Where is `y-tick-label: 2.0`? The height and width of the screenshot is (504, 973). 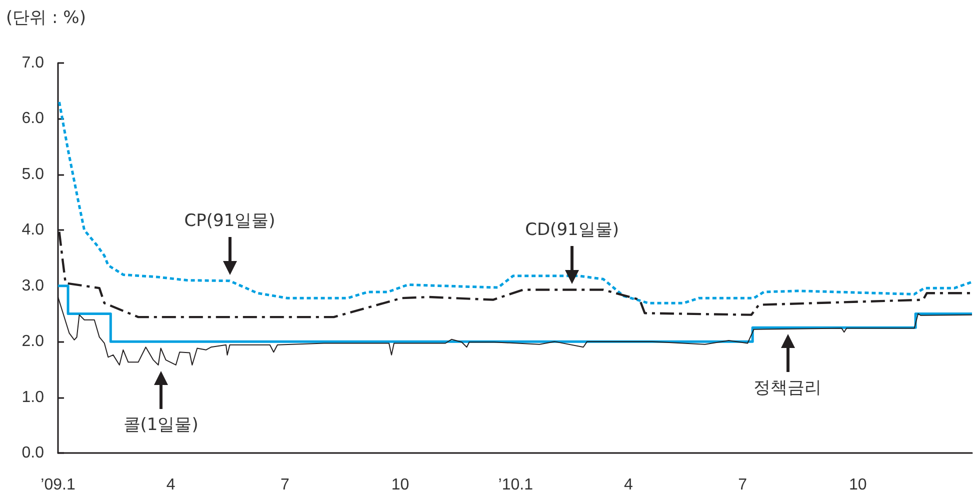 y-tick-label: 2.0 is located at coordinates (33, 341).